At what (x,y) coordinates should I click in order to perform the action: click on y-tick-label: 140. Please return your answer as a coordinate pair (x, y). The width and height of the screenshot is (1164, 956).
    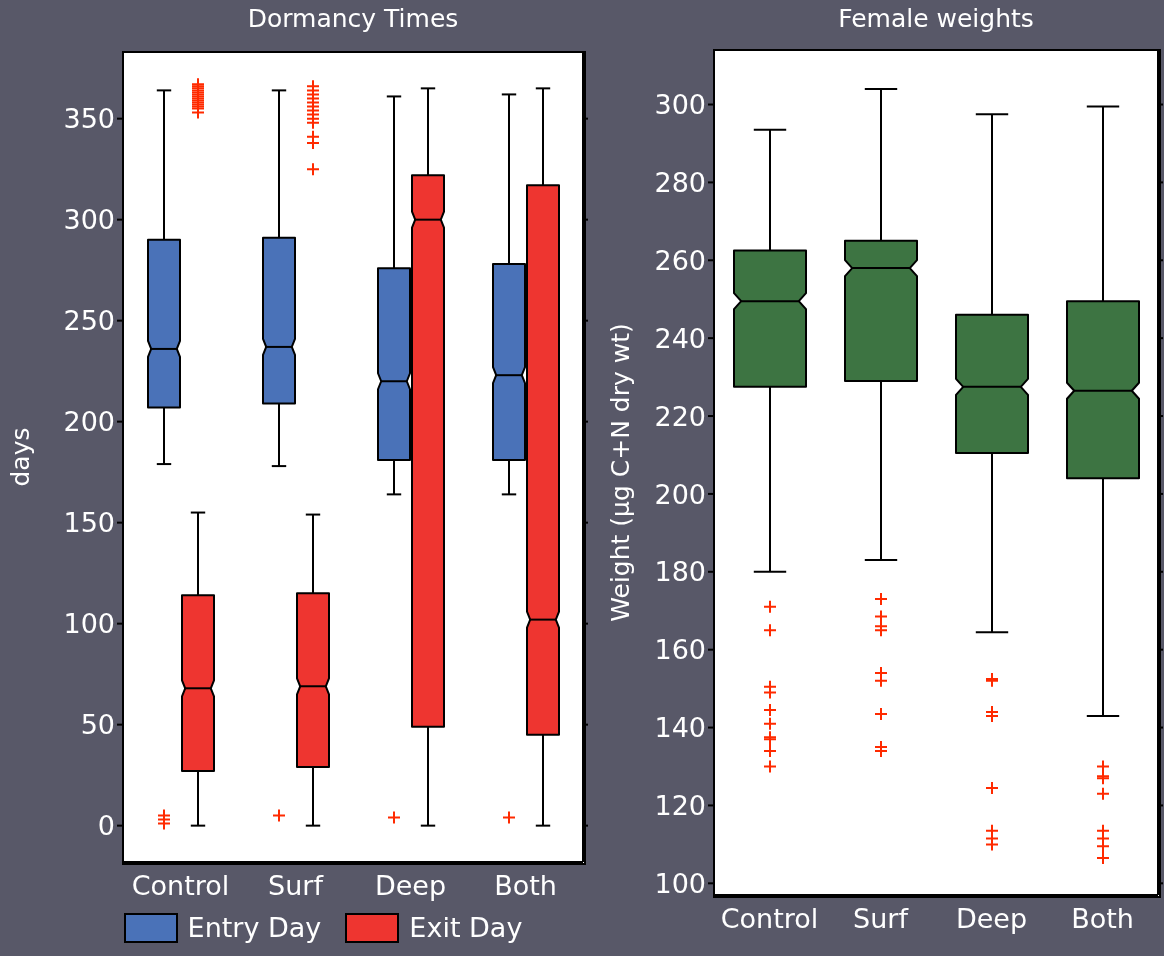
    Looking at the image, I should click on (680, 728).